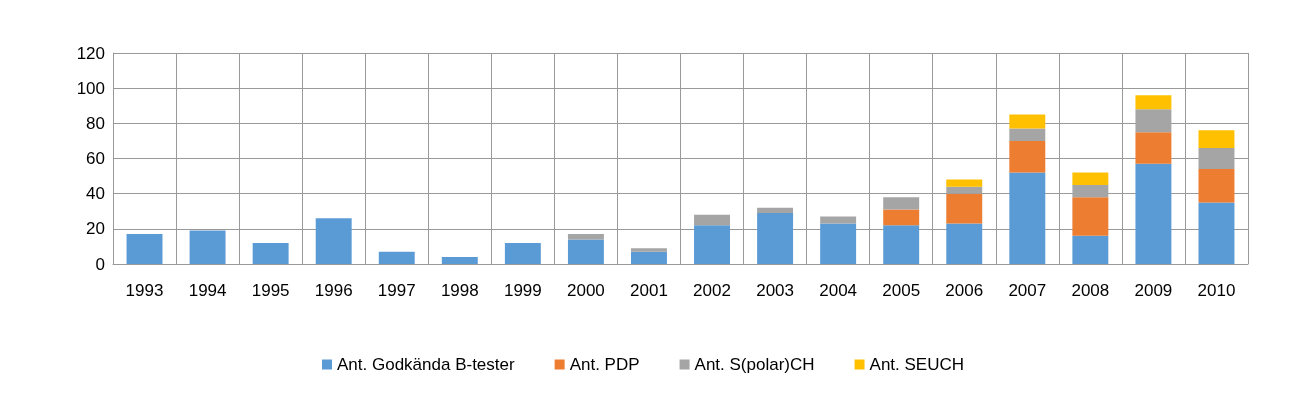  What do you see at coordinates (144, 290) in the screenshot?
I see `x-tick-label: 1993` at bounding box center [144, 290].